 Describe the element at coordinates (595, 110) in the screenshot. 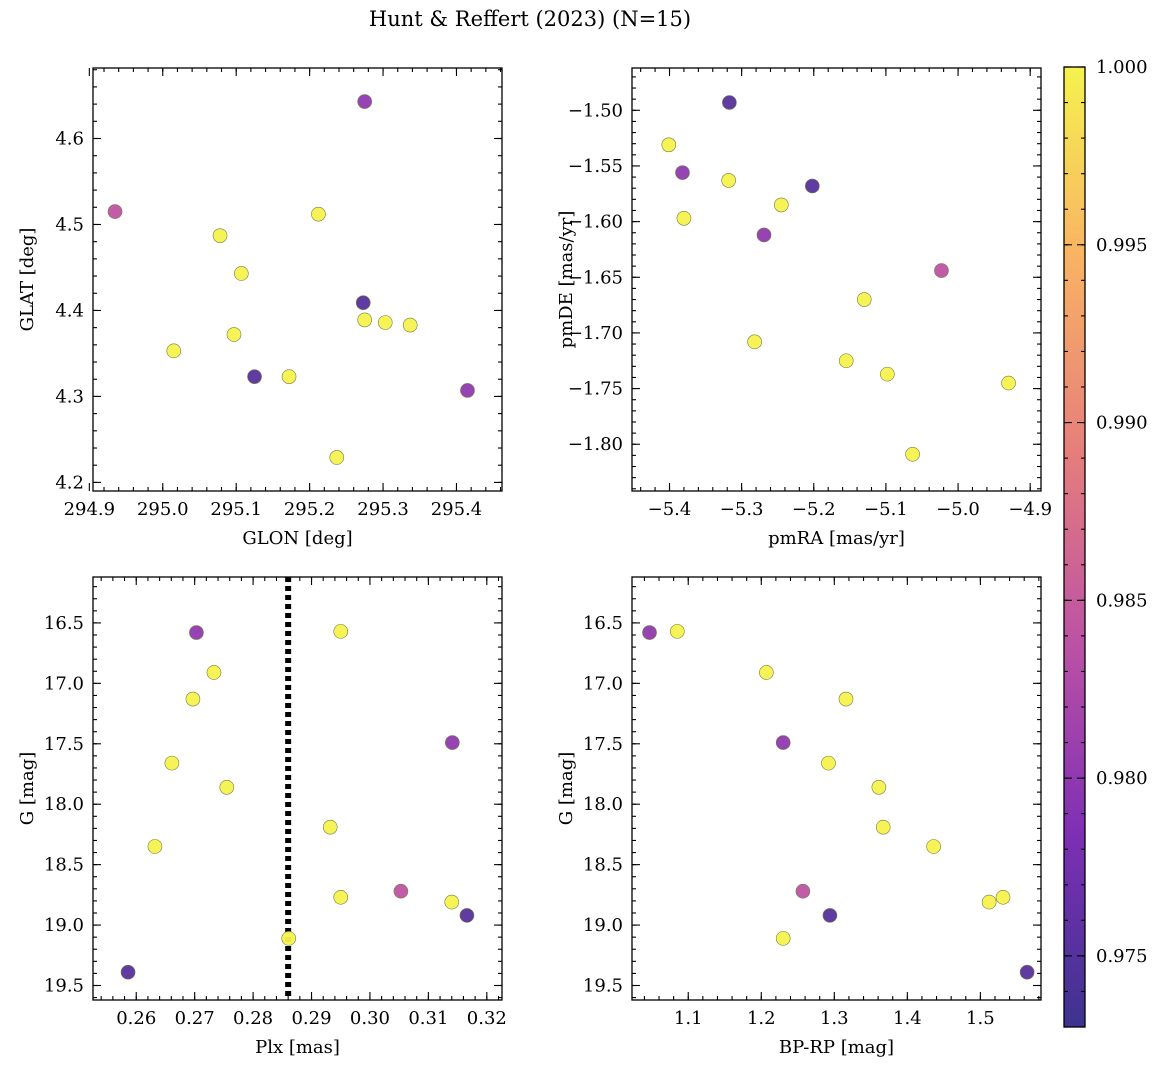

I see `y-tick-label: −1.50` at that location.